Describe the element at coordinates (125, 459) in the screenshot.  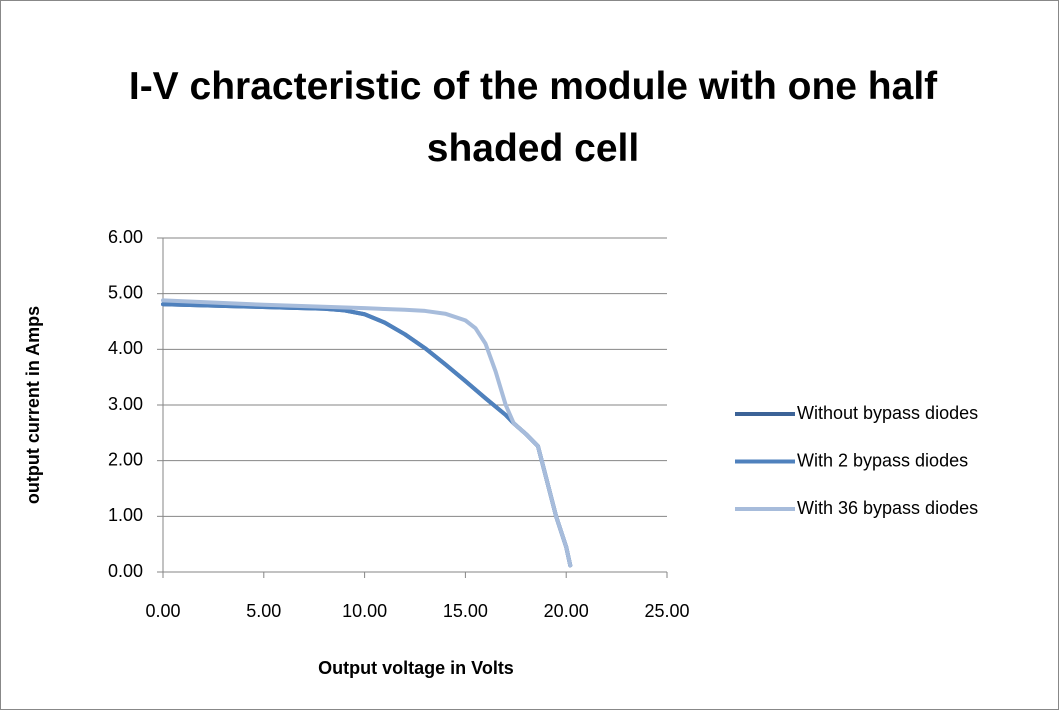
I see `y-tick-label: 2.00` at that location.